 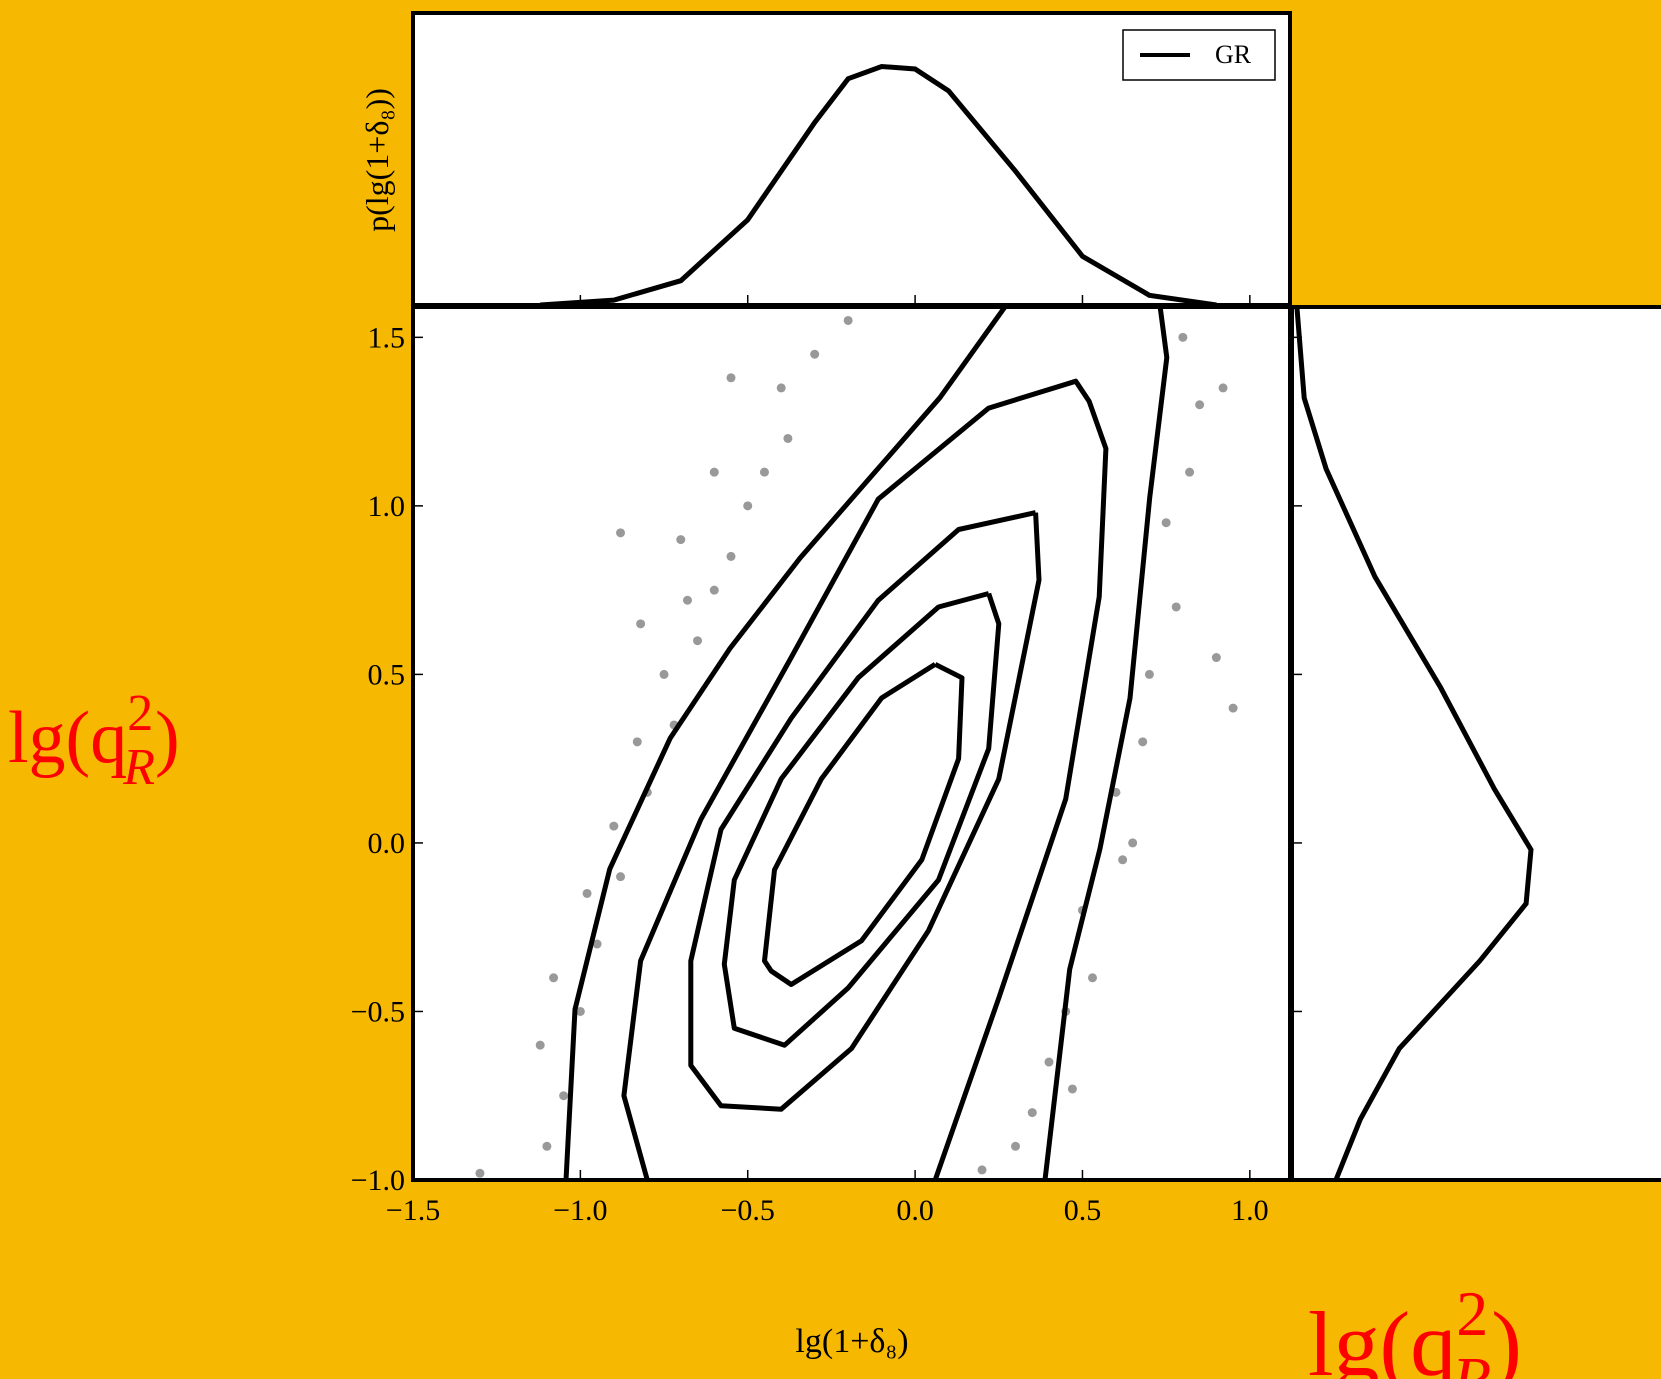 I want to click on y-tick-label: 1.5, so click(x=387, y=337).